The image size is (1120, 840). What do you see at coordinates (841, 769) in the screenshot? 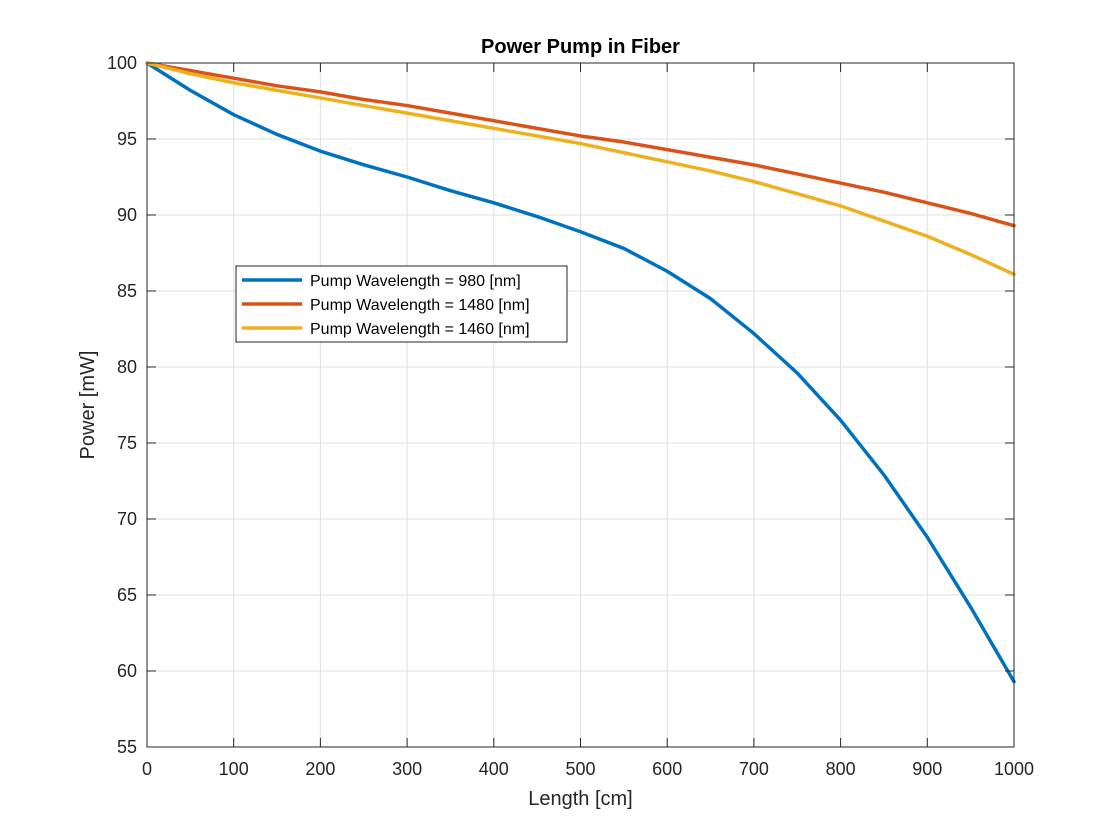
I see `x-tick-label: 800` at bounding box center [841, 769].